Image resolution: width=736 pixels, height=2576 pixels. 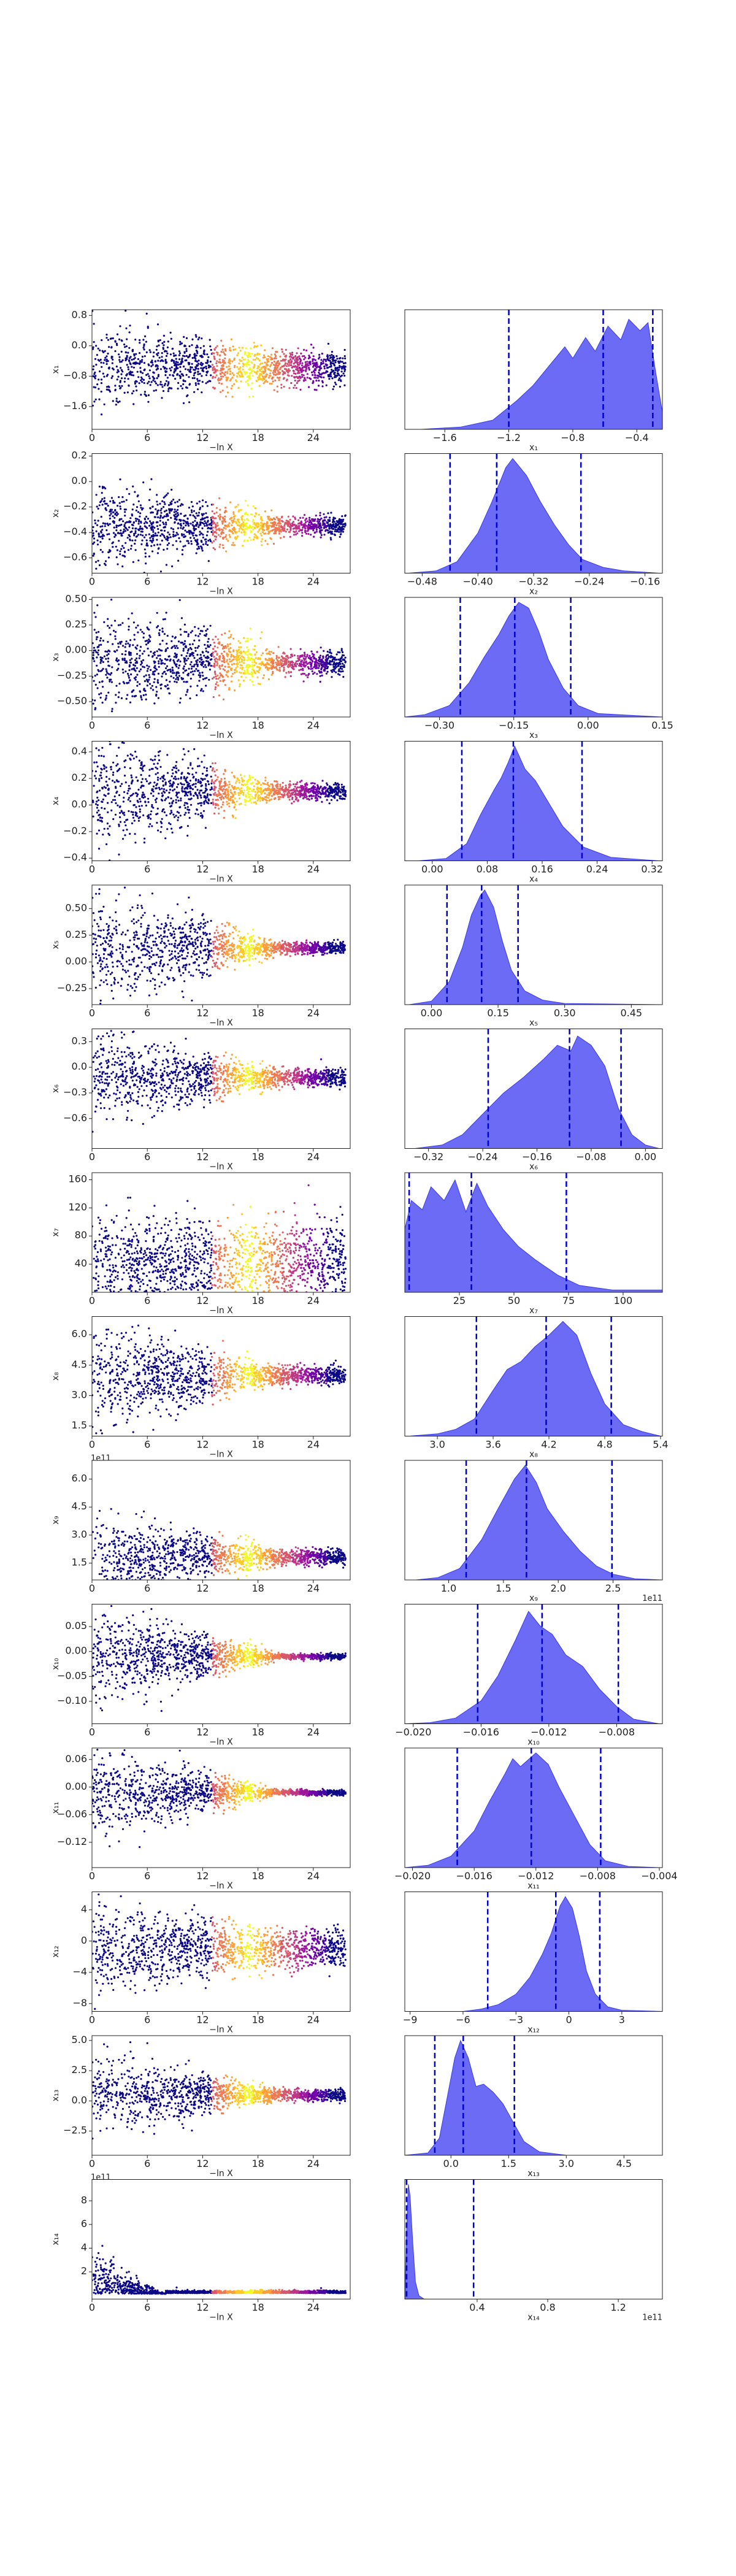 What do you see at coordinates (533, 369) in the screenshot?
I see `axes-frame` at bounding box center [533, 369].